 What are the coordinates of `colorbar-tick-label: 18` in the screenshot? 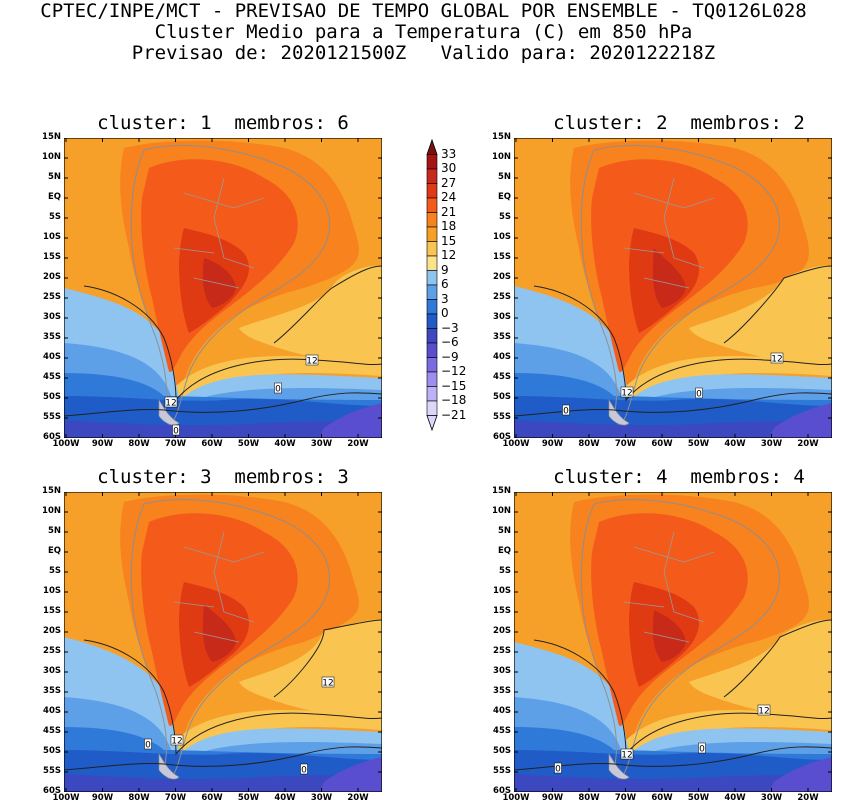 It's located at (449, 226).